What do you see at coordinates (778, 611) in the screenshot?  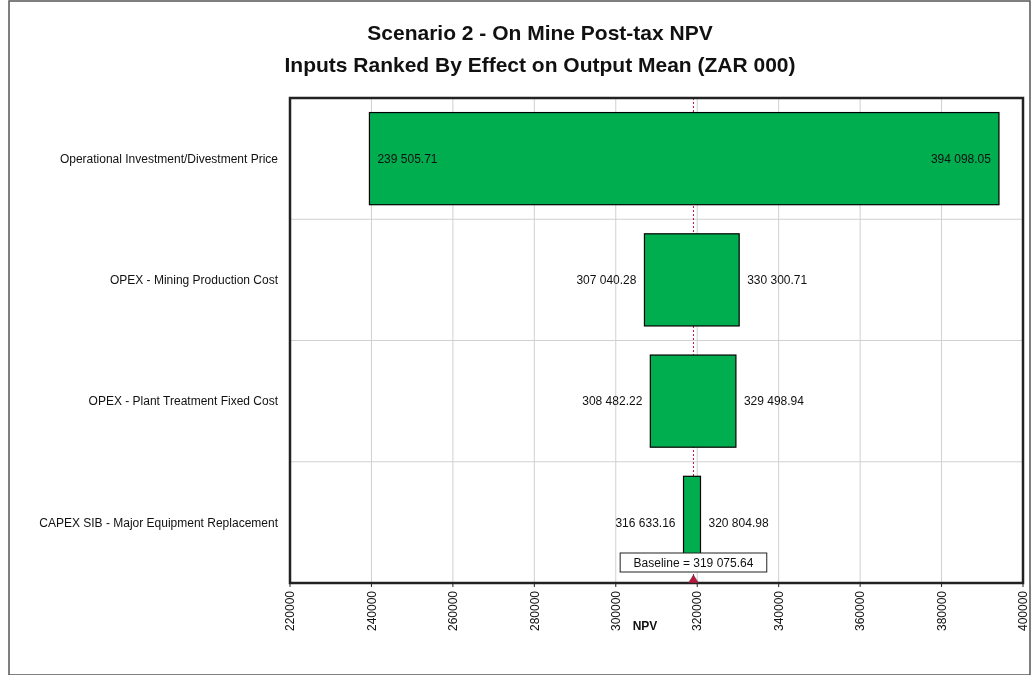 I see `x-tick-label: 340000` at bounding box center [778, 611].